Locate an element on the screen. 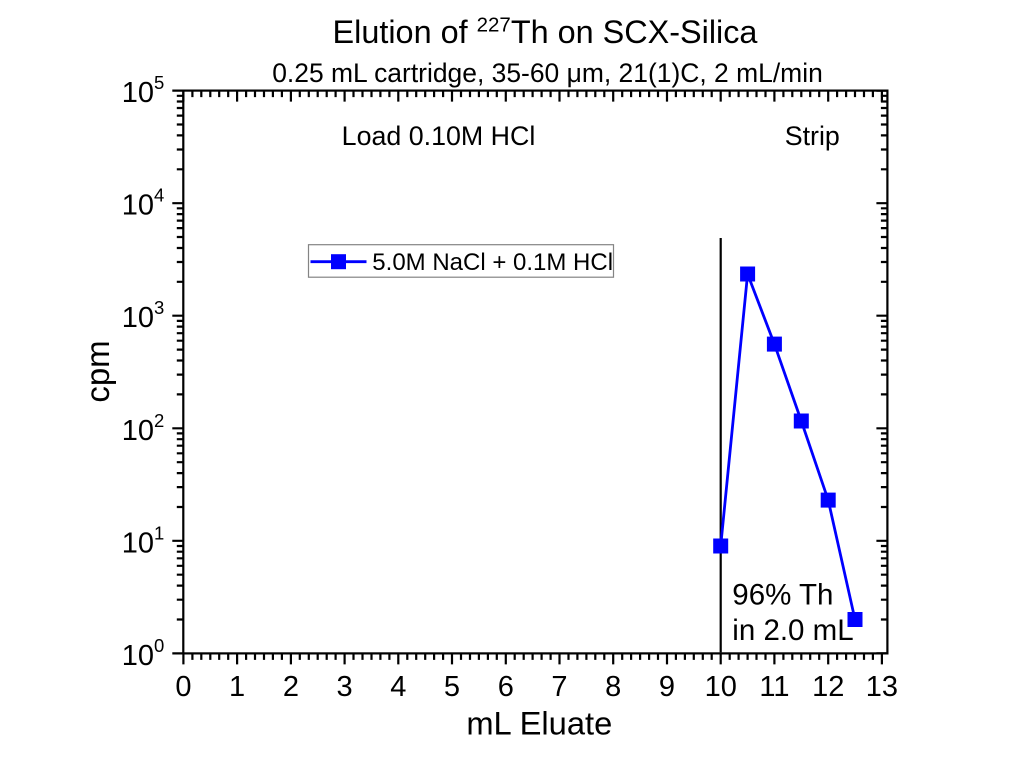 The height and width of the screenshot is (784, 1024). svg-text: 8 is located at coordinates (613, 687).